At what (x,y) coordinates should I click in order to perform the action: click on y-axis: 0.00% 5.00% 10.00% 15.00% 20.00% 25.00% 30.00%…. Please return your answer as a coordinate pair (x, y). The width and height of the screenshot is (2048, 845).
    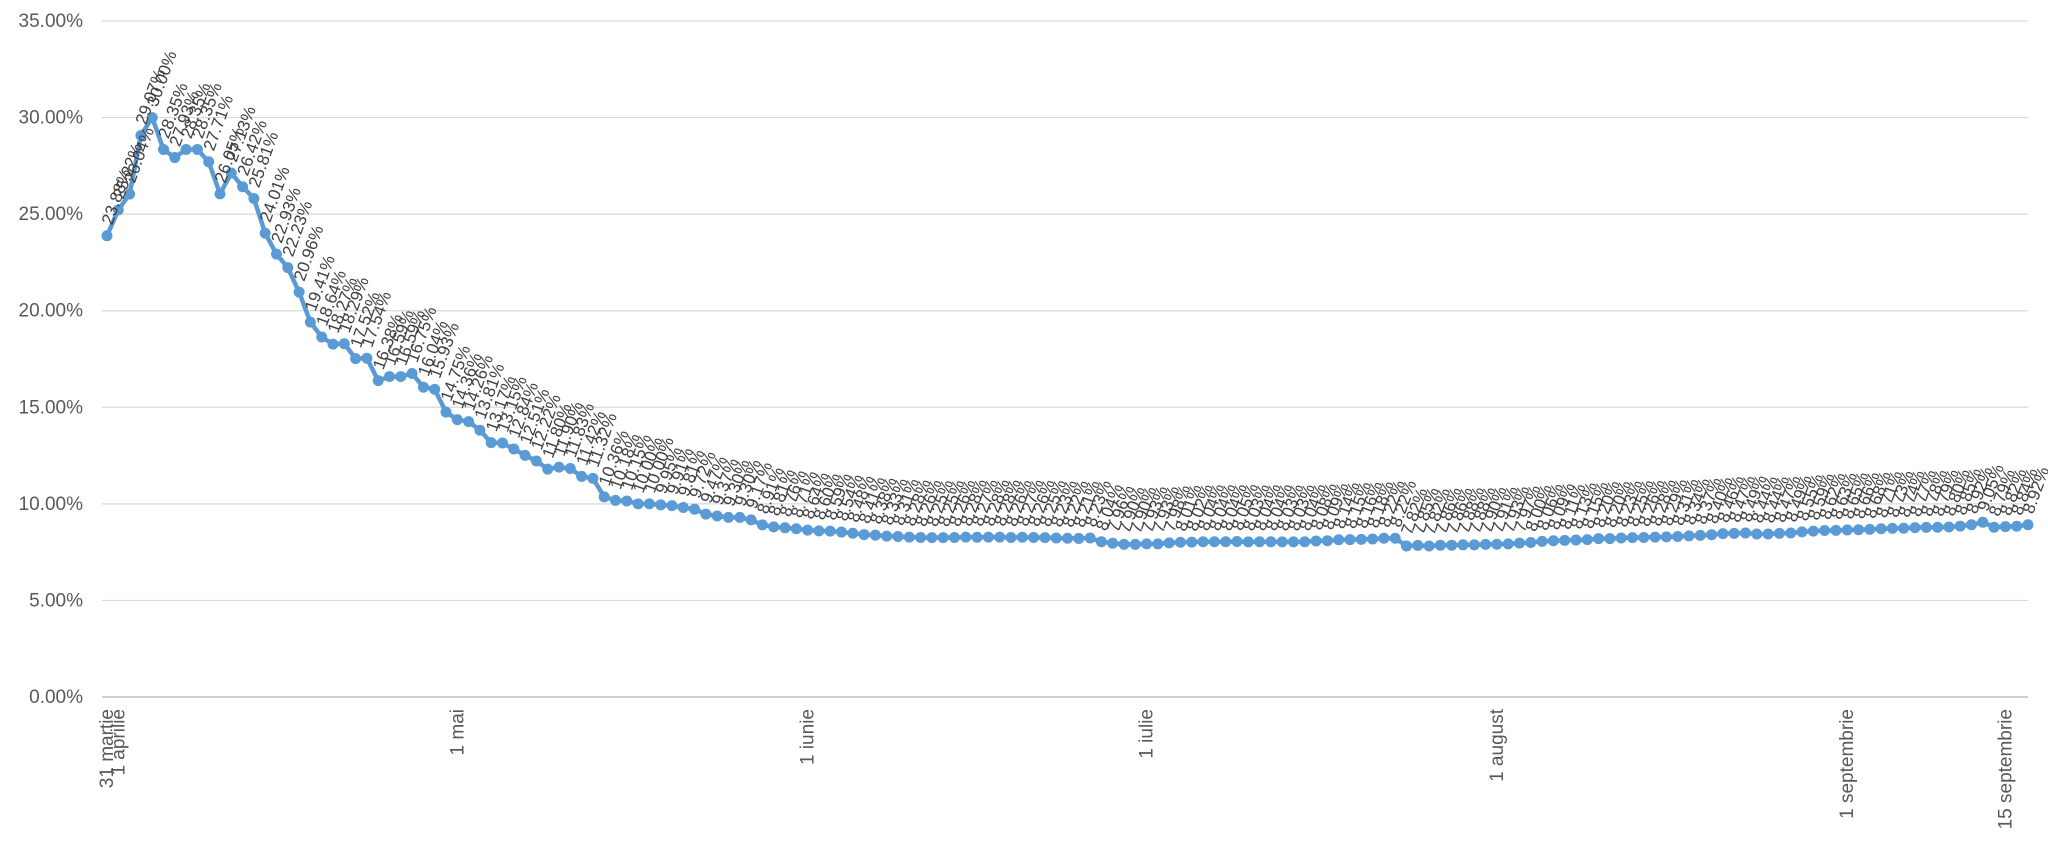
    Looking at the image, I should click on (51, 359).